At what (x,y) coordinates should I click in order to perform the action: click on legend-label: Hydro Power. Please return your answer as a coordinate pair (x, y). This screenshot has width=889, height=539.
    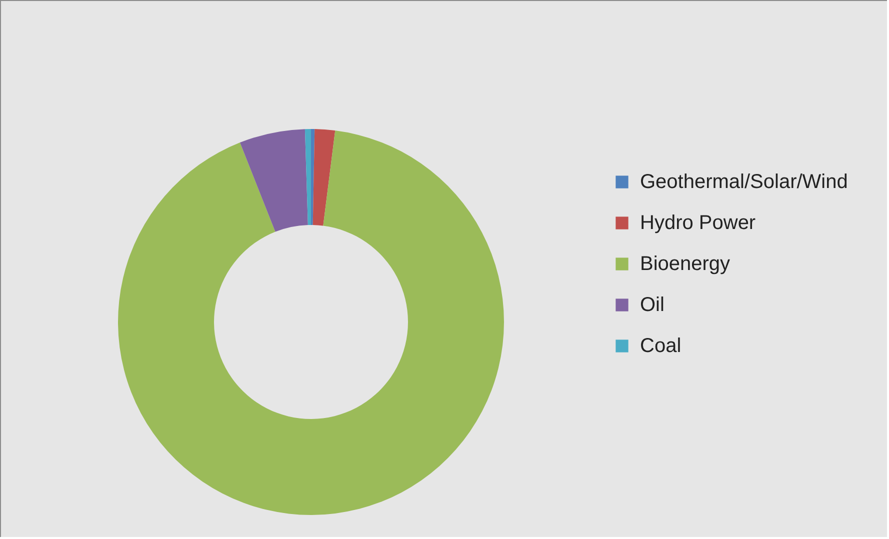
    Looking at the image, I should click on (698, 223).